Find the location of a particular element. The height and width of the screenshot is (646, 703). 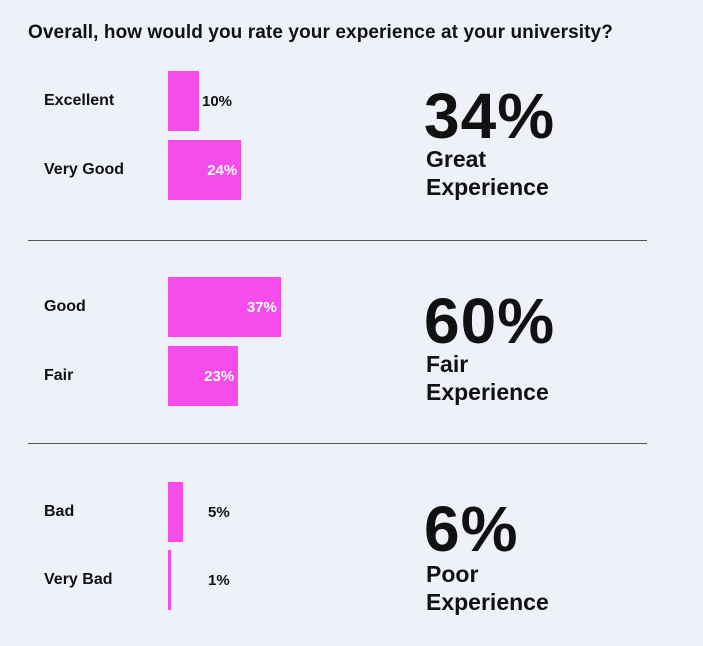

category-label: Excellent is located at coordinates (79, 100).